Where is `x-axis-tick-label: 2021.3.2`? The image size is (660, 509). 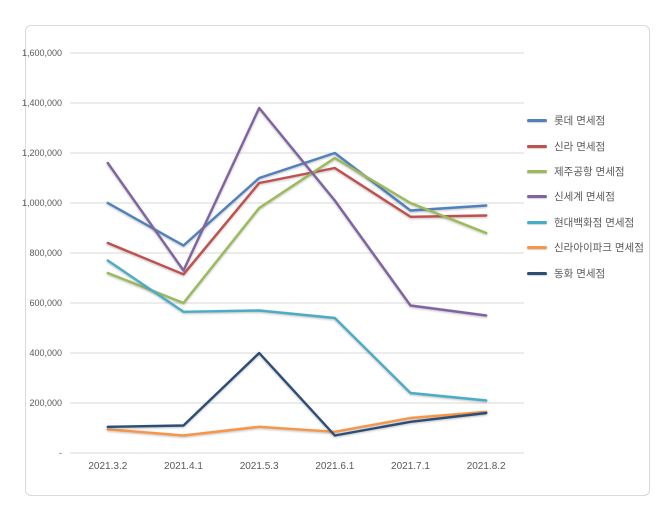
x-axis-tick-label: 2021.3.2 is located at coordinates (108, 466).